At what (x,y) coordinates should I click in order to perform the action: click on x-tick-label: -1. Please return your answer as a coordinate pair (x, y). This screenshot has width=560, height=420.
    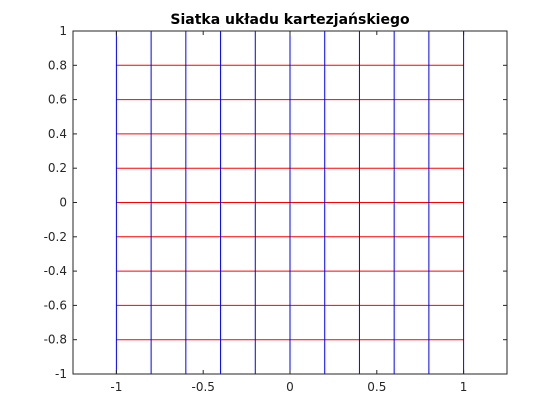
    Looking at the image, I should click on (116, 387).